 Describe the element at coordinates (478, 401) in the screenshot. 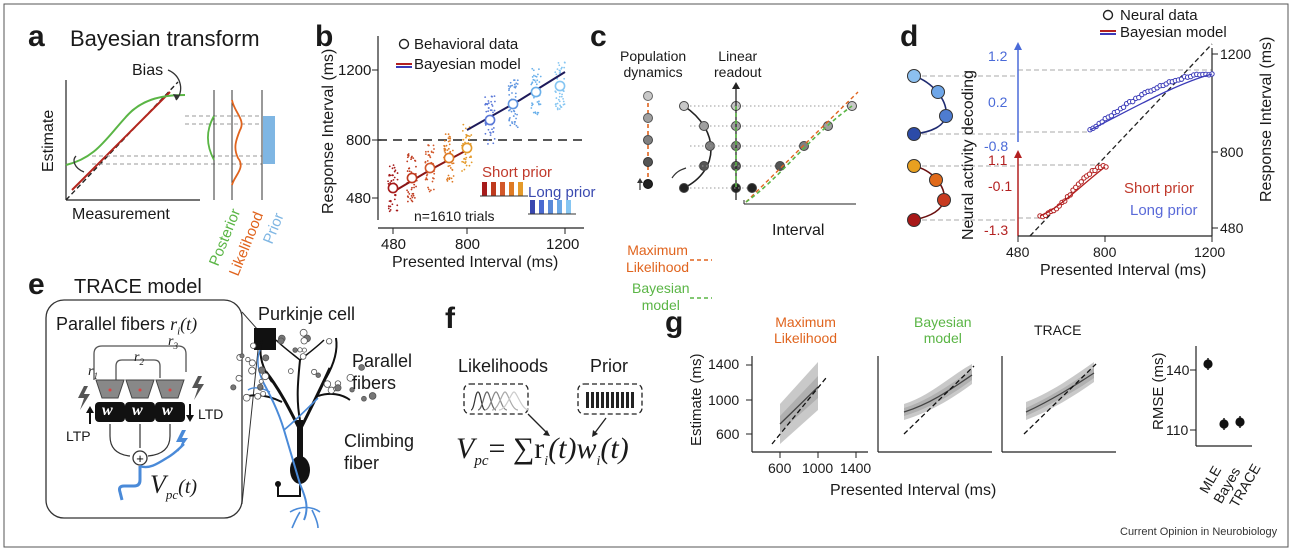

I see `f-likelihood-bump` at that location.